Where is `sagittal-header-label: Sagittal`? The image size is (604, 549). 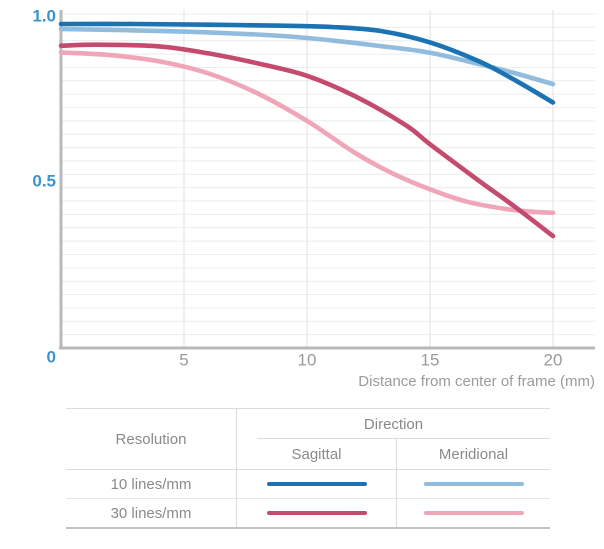
sagittal-header-label: Sagittal is located at coordinates (316, 454).